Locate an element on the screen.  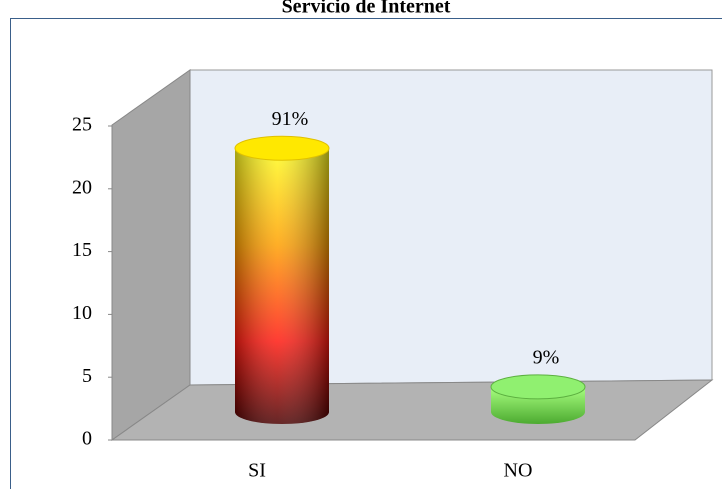
chart-title: Servicio de Internet is located at coordinates (366, 9).